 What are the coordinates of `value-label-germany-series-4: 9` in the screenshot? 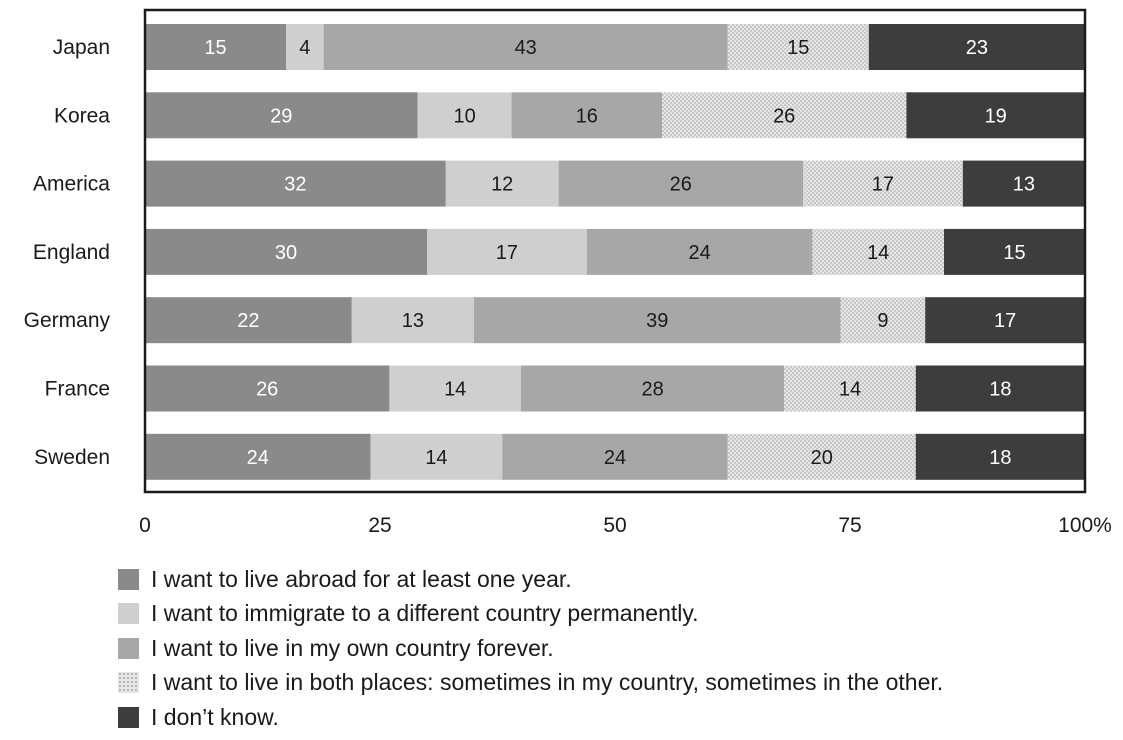 It's located at (882, 321).